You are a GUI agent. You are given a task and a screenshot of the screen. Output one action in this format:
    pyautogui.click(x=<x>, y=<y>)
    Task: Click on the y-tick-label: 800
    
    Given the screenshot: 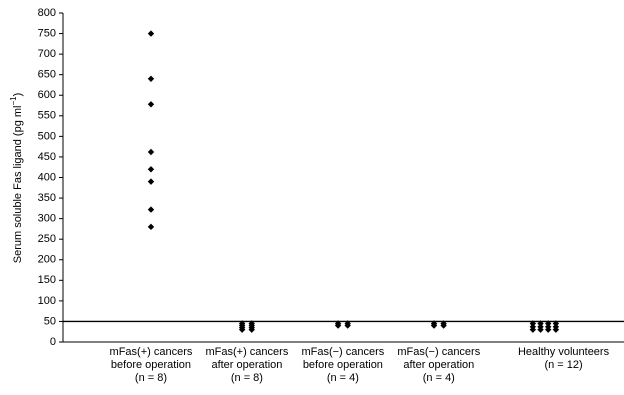 What is the action you would take?
    pyautogui.click(x=47, y=13)
    